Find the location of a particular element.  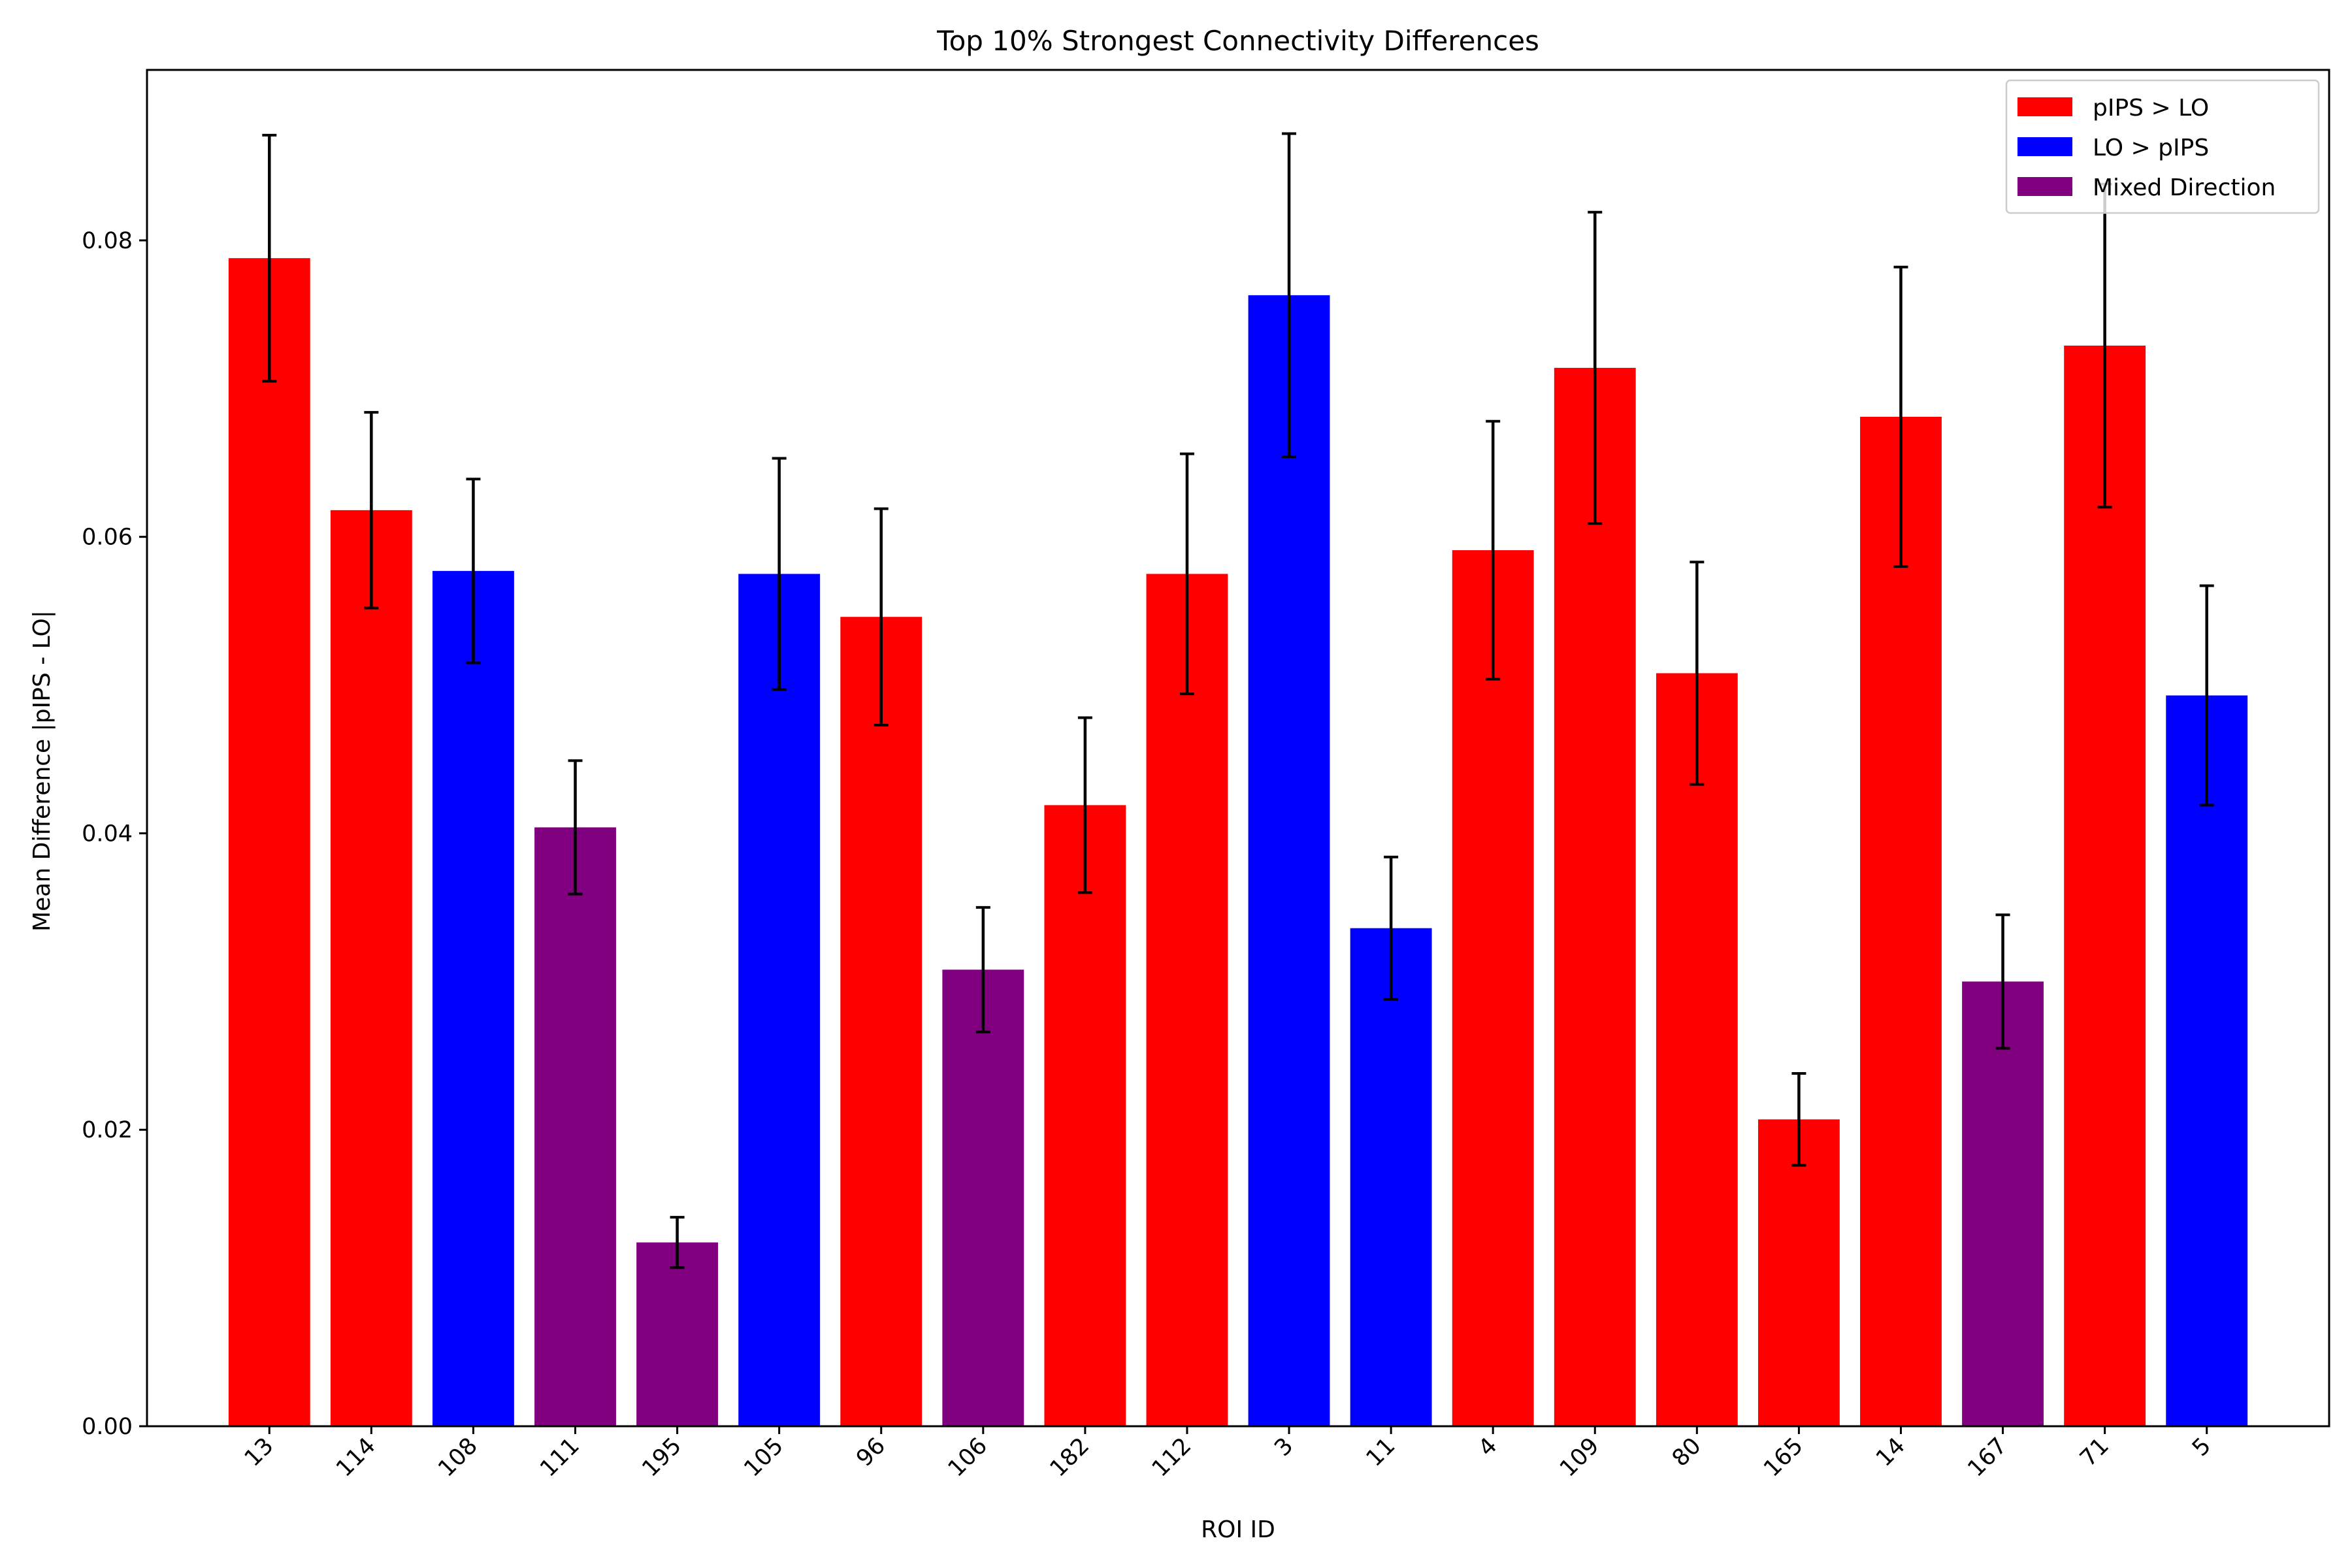

x-tick-label: 11 is located at coordinates (1381, 1452).